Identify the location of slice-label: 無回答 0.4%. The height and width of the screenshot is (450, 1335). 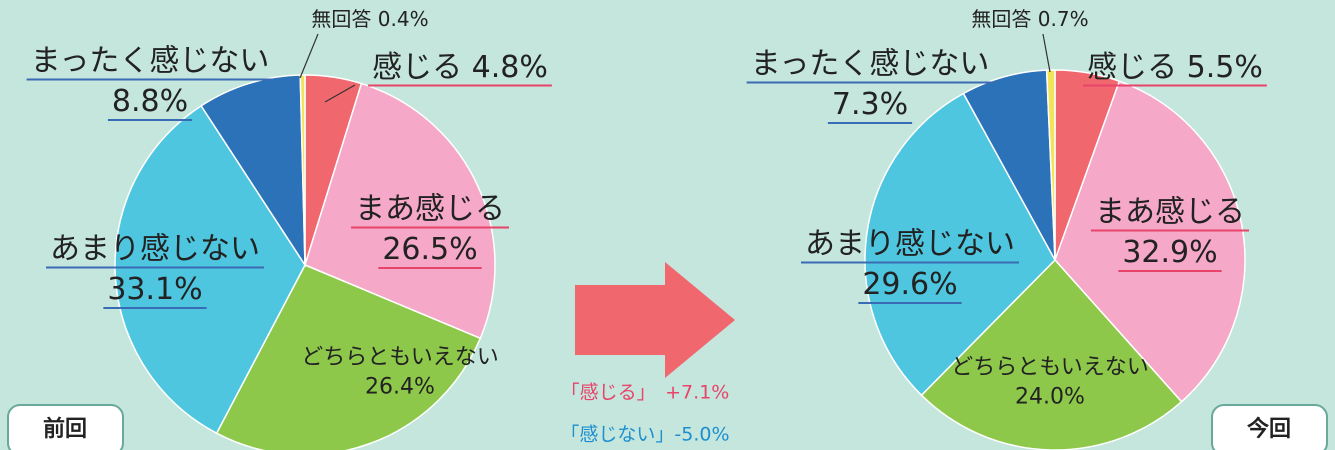
(369, 19).